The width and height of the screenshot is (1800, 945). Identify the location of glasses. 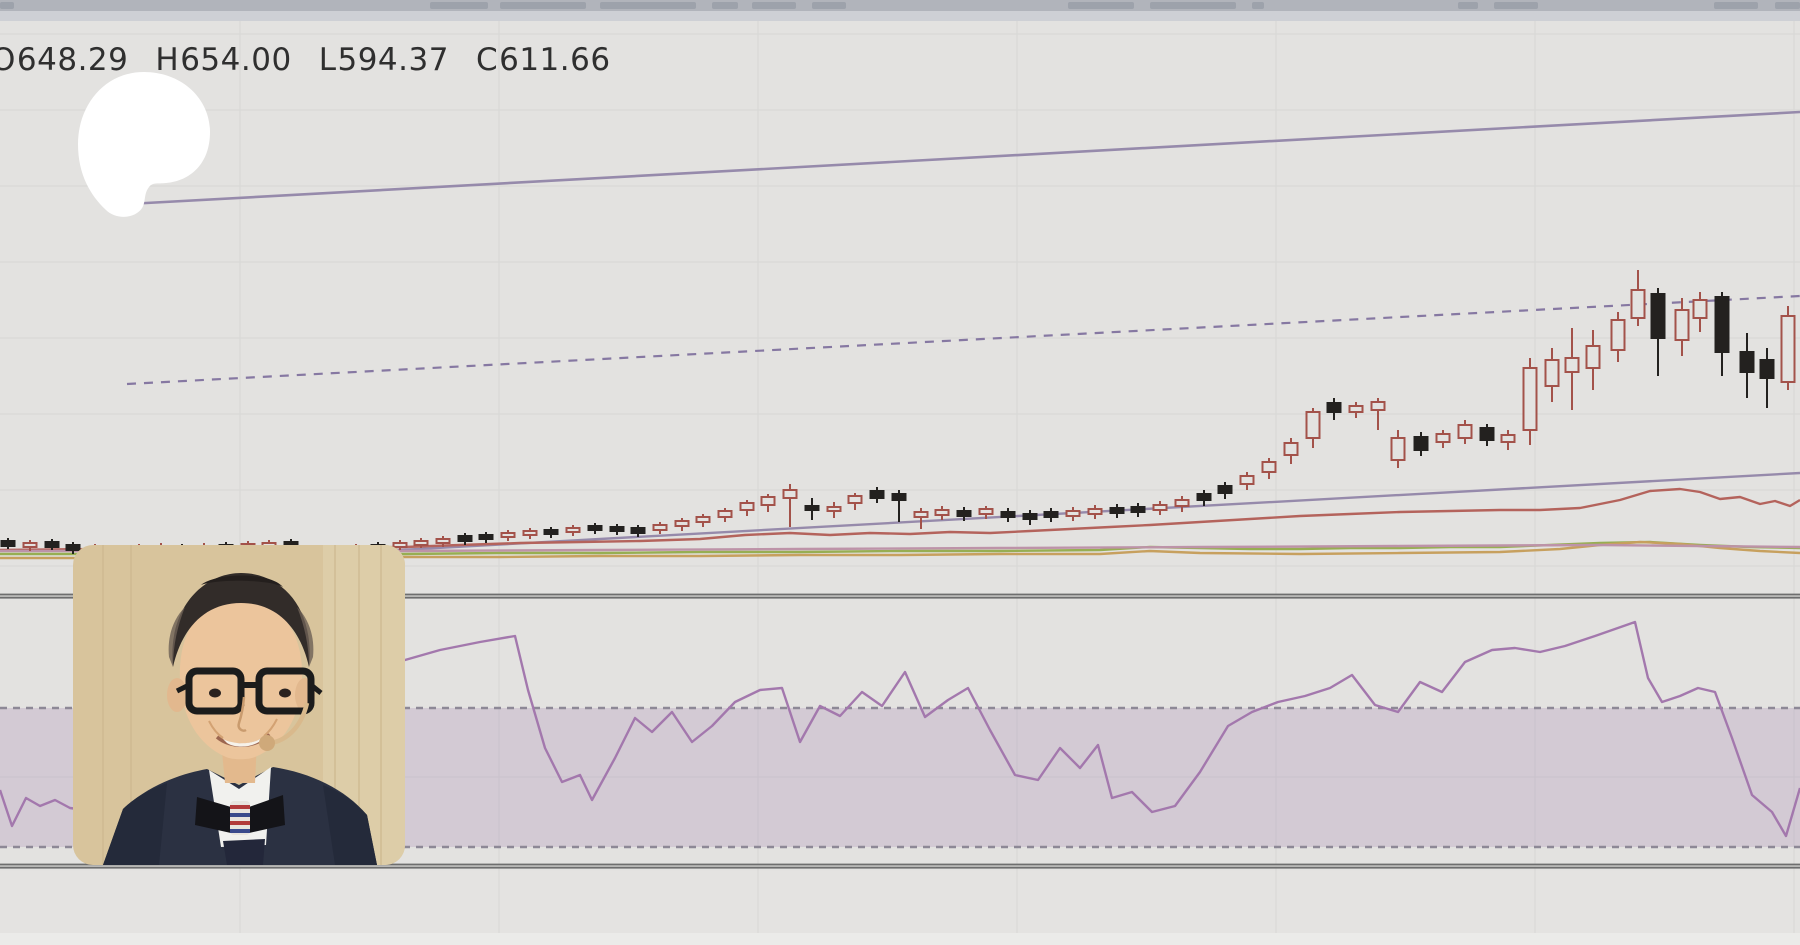
(249, 691).